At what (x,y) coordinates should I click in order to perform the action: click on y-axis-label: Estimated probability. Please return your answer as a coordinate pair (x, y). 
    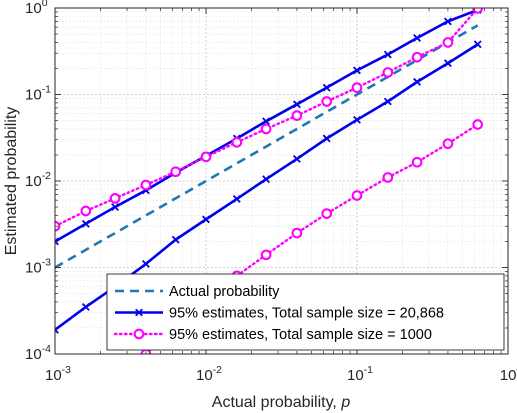
    Looking at the image, I should click on (11, 181).